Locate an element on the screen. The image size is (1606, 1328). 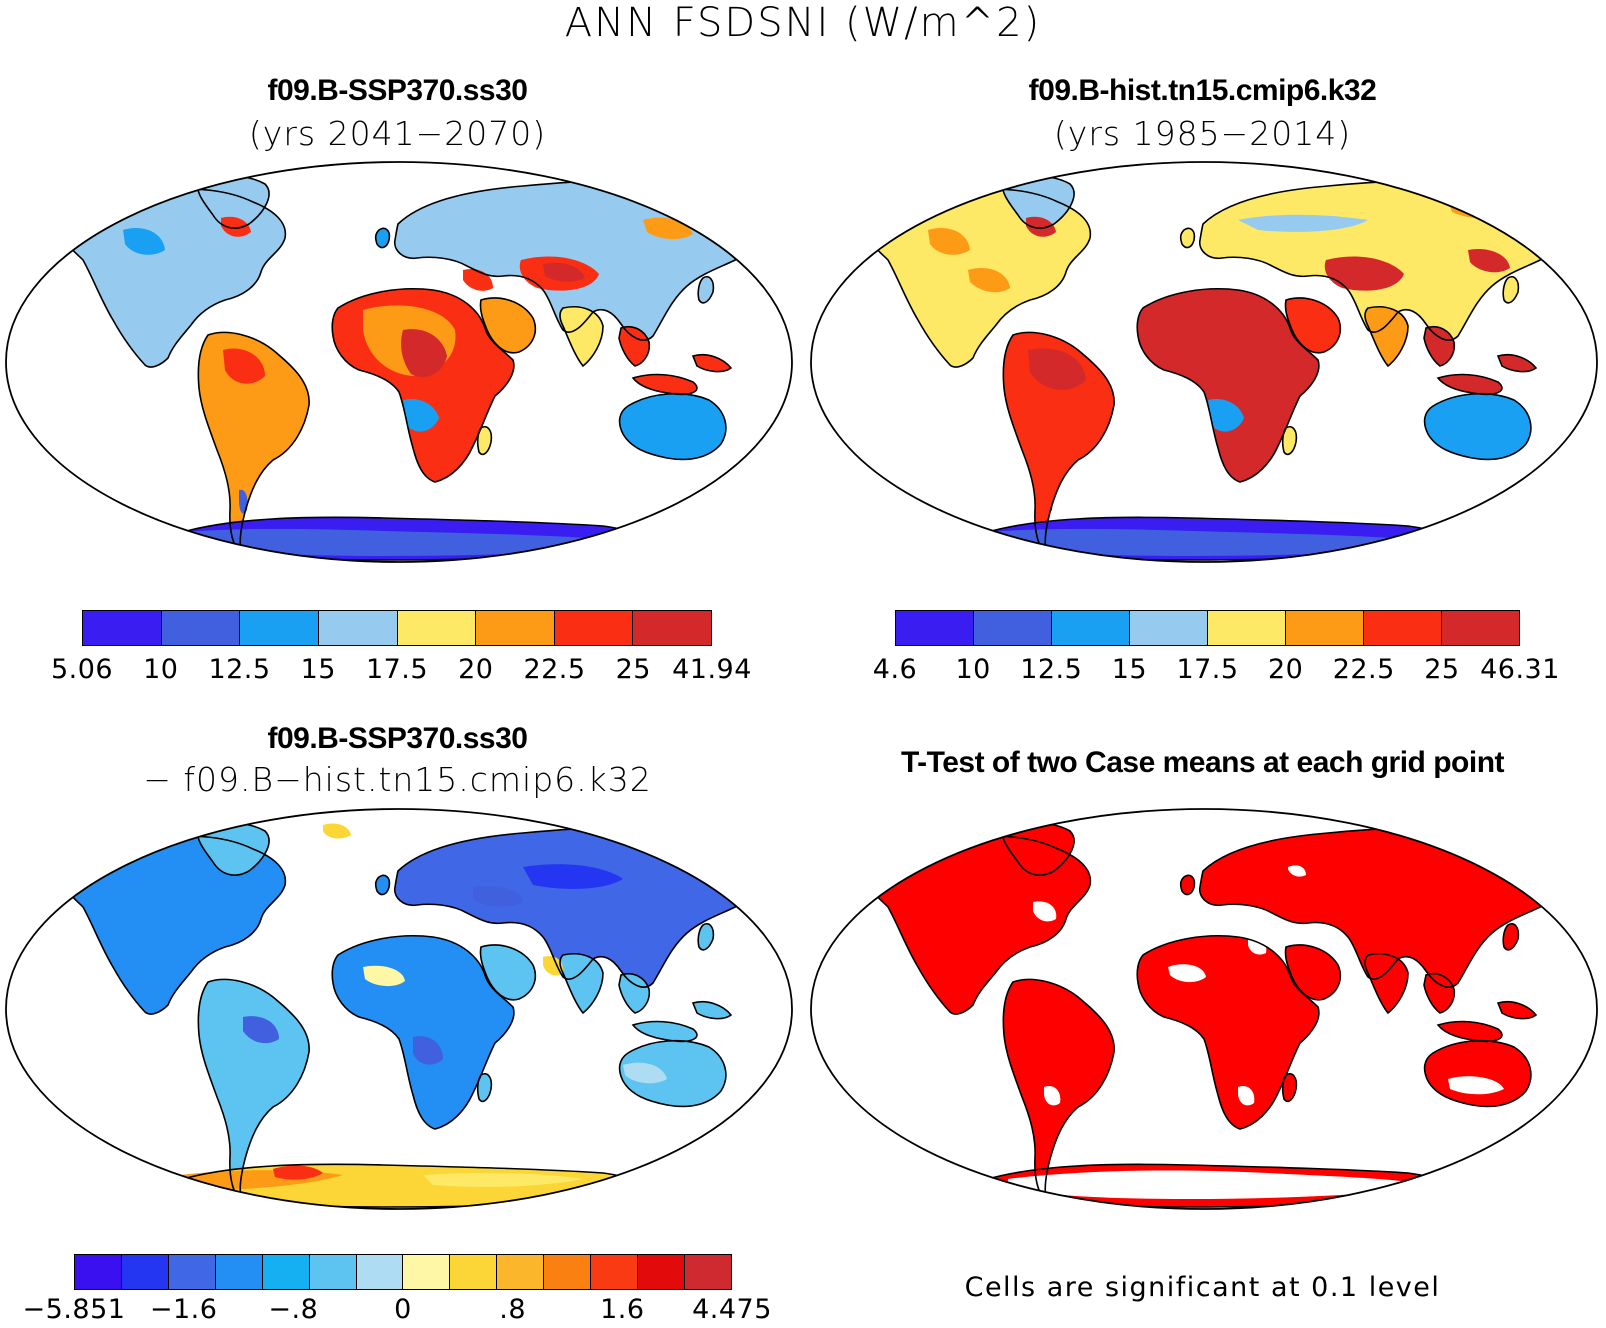
panel3-colorbar is located at coordinates (403, 1272).